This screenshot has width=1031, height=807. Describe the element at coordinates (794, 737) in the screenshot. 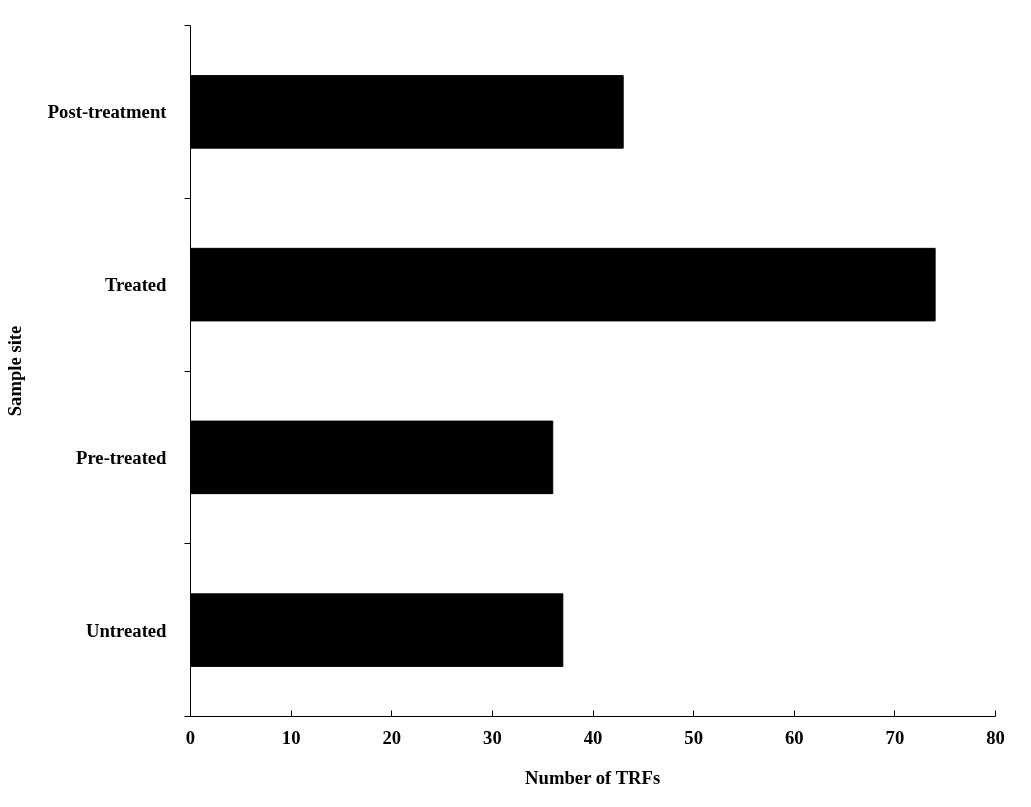

I see `x-tick-label: 60` at that location.